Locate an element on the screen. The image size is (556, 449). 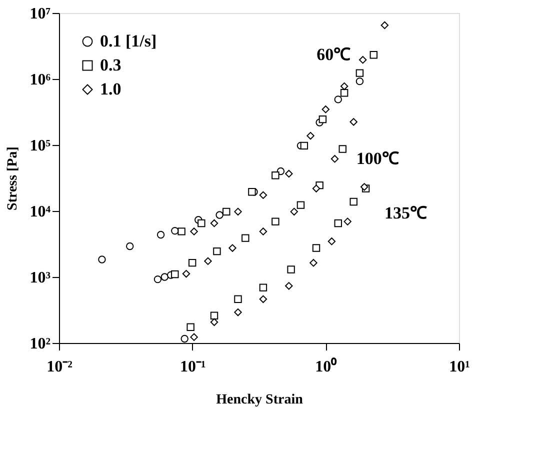
x-tick-label: 10¹ is located at coordinates (459, 367).